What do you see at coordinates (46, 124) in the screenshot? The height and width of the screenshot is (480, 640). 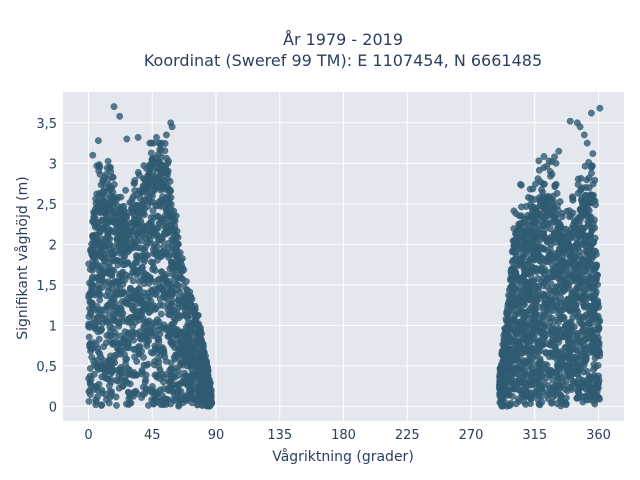 I see `y-tick-label: 3,5` at bounding box center [46, 124].